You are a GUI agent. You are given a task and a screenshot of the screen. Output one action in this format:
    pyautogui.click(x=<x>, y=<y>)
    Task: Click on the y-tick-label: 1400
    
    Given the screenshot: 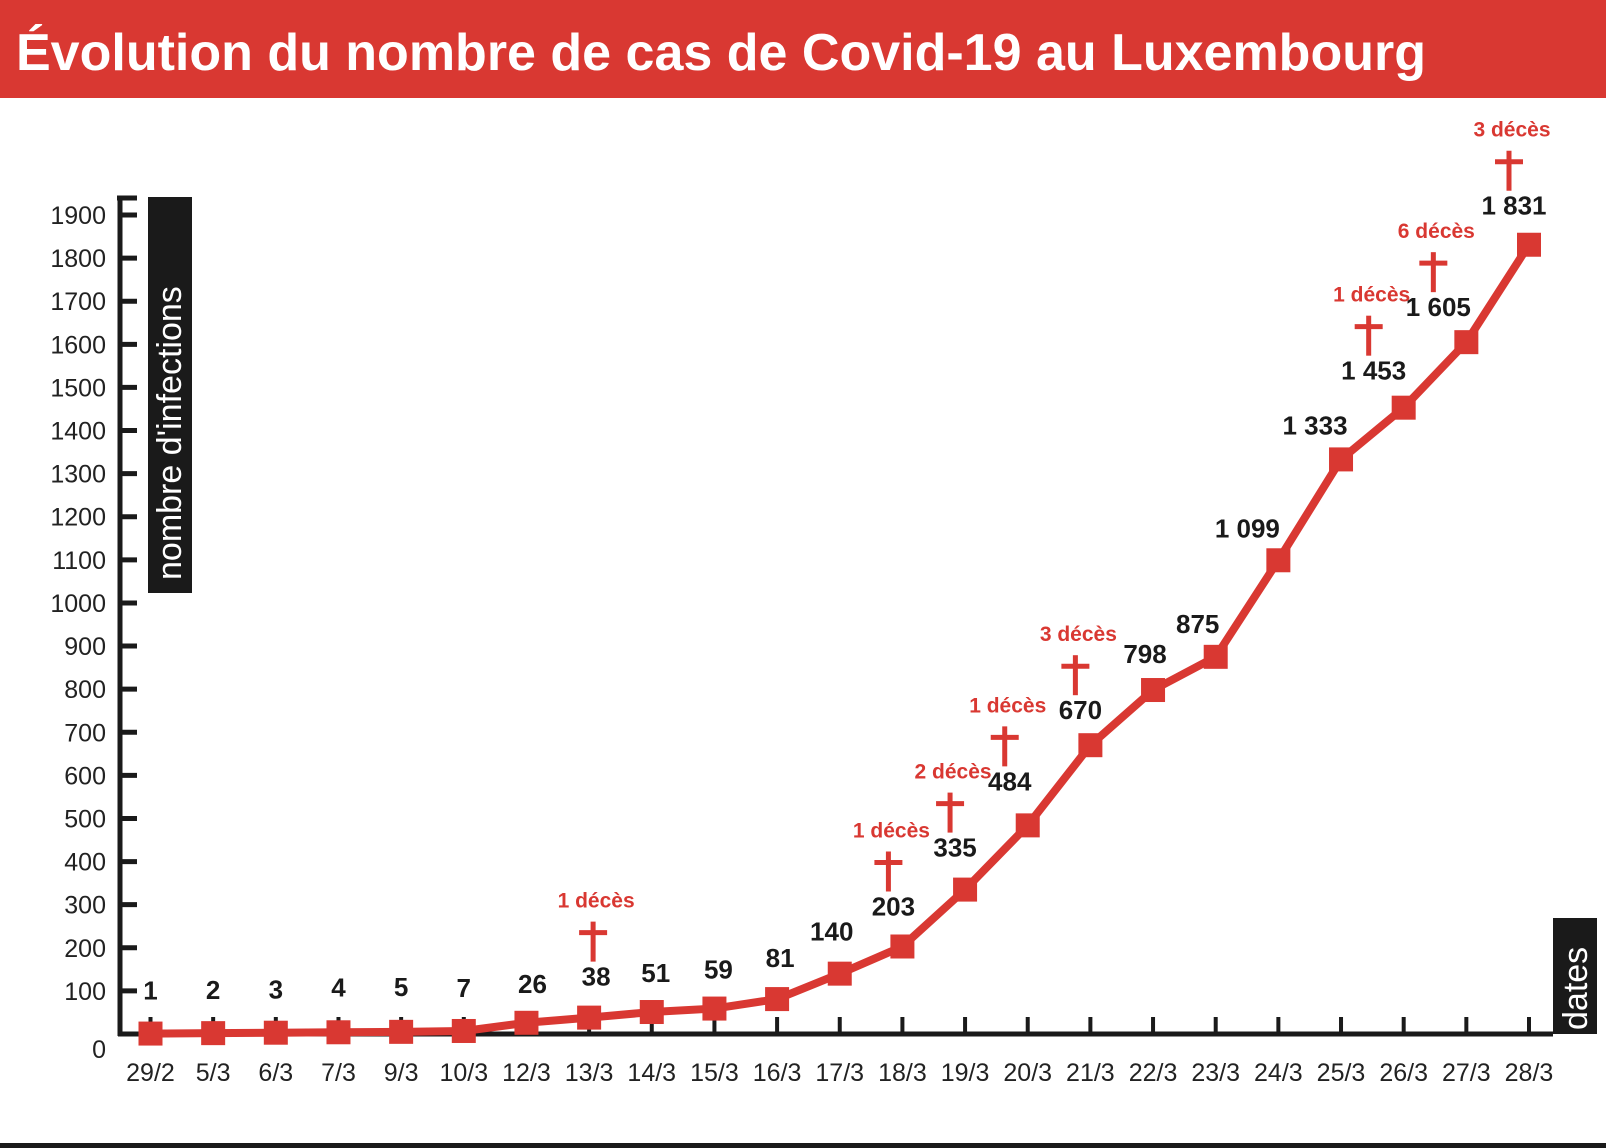 What is the action you would take?
    pyautogui.click(x=78, y=432)
    